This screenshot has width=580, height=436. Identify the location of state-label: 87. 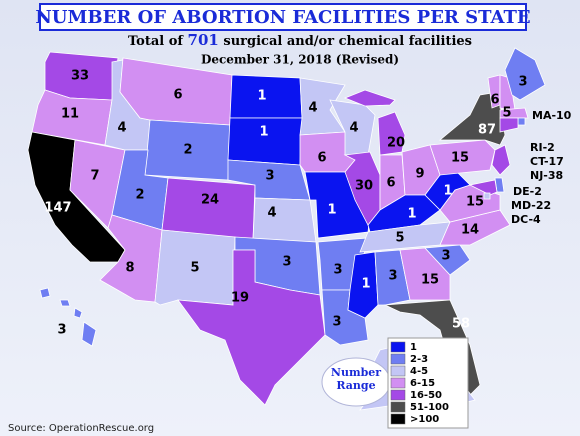
(487, 130).